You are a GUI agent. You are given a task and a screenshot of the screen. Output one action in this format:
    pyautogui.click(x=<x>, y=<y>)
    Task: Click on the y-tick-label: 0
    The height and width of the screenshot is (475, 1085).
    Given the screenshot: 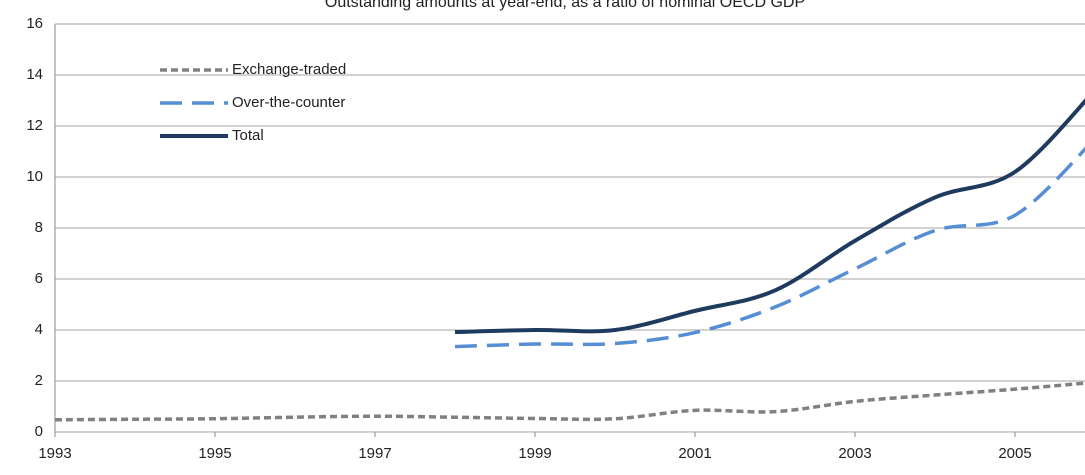 What is the action you would take?
    pyautogui.click(x=39, y=431)
    